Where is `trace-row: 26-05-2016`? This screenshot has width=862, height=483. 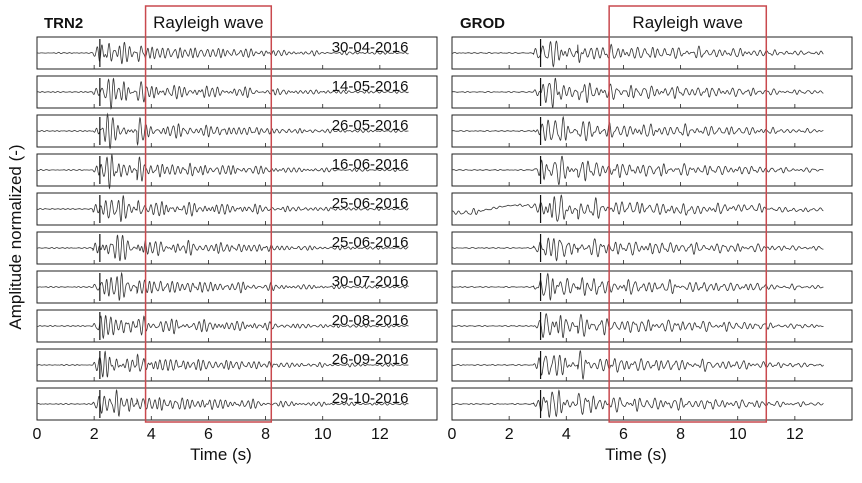 trace-row: 26-05-2016 is located at coordinates (237, 130).